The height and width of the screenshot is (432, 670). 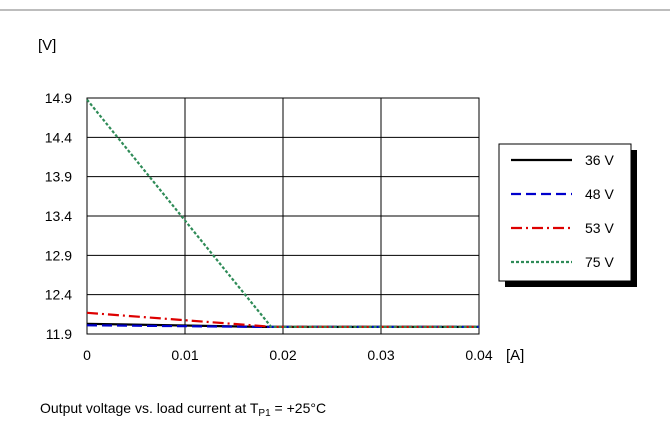 What do you see at coordinates (298, 408) in the screenshot?
I see `caption-suffix: = +25°C` at bounding box center [298, 408].